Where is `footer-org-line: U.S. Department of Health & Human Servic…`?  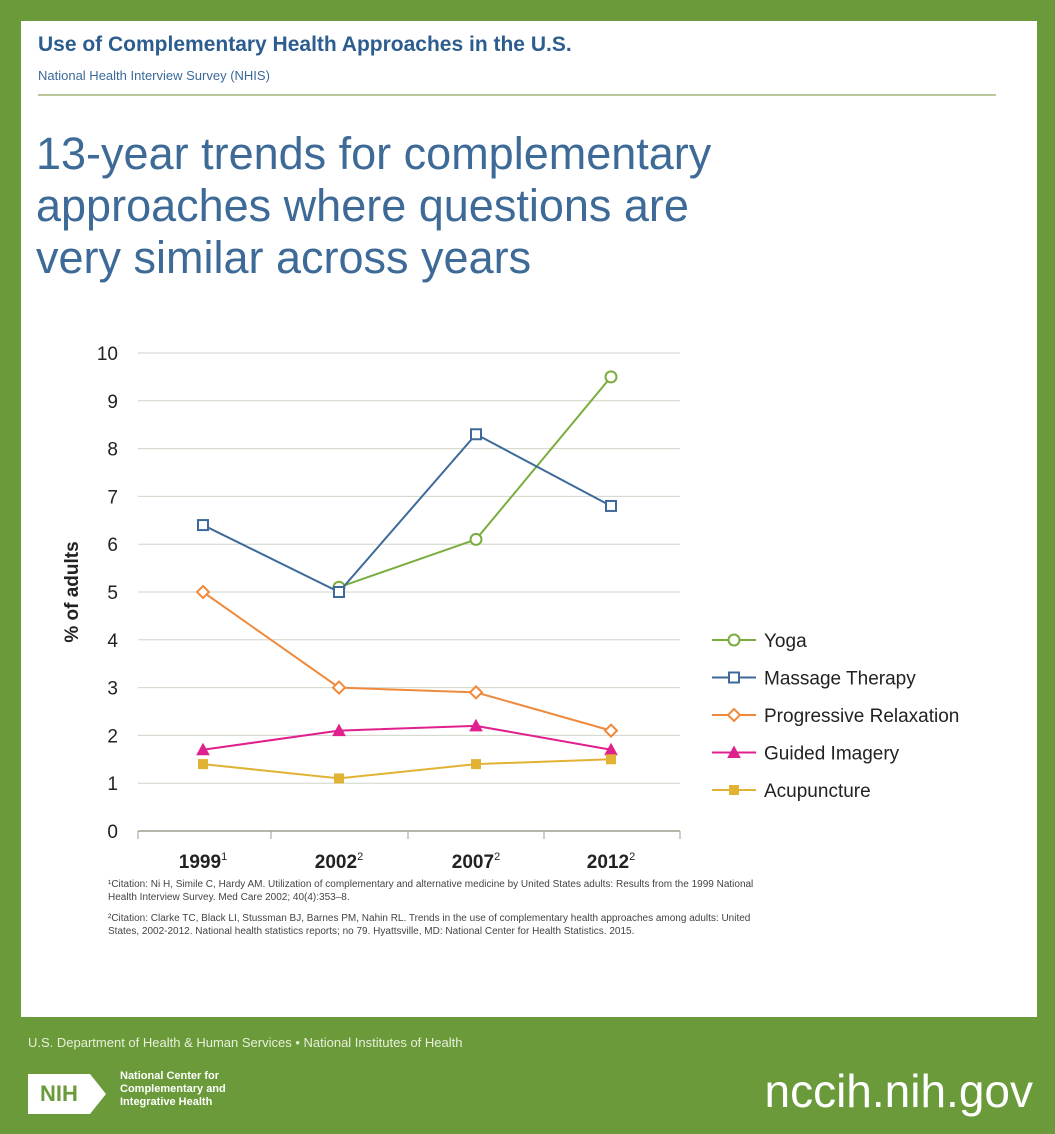
footer-org-line: U.S. Department of Health & Human Servic… is located at coordinates (245, 1042).